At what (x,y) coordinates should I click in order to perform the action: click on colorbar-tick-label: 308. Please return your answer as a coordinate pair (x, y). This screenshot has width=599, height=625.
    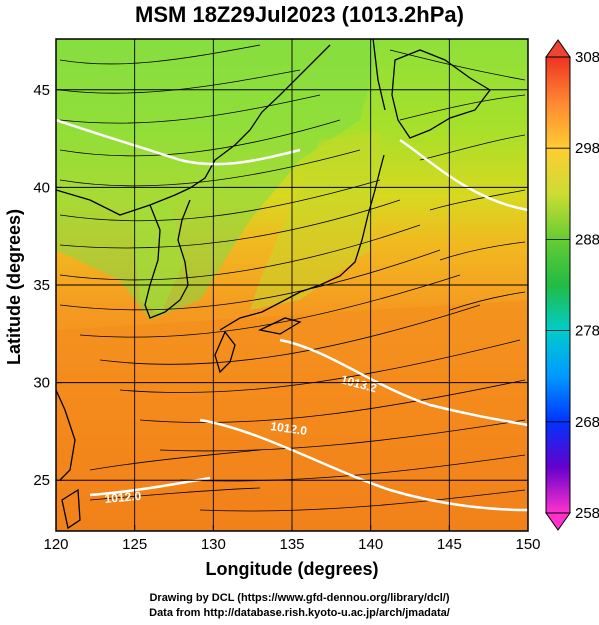
    Looking at the image, I should click on (587, 57).